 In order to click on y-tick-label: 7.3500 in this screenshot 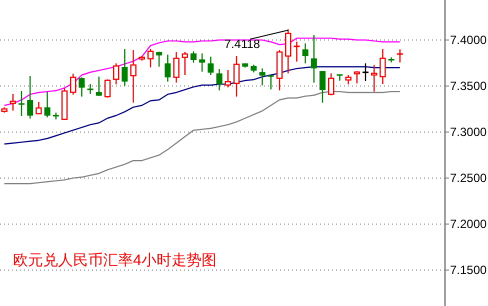, I will do `click(469, 86)`.